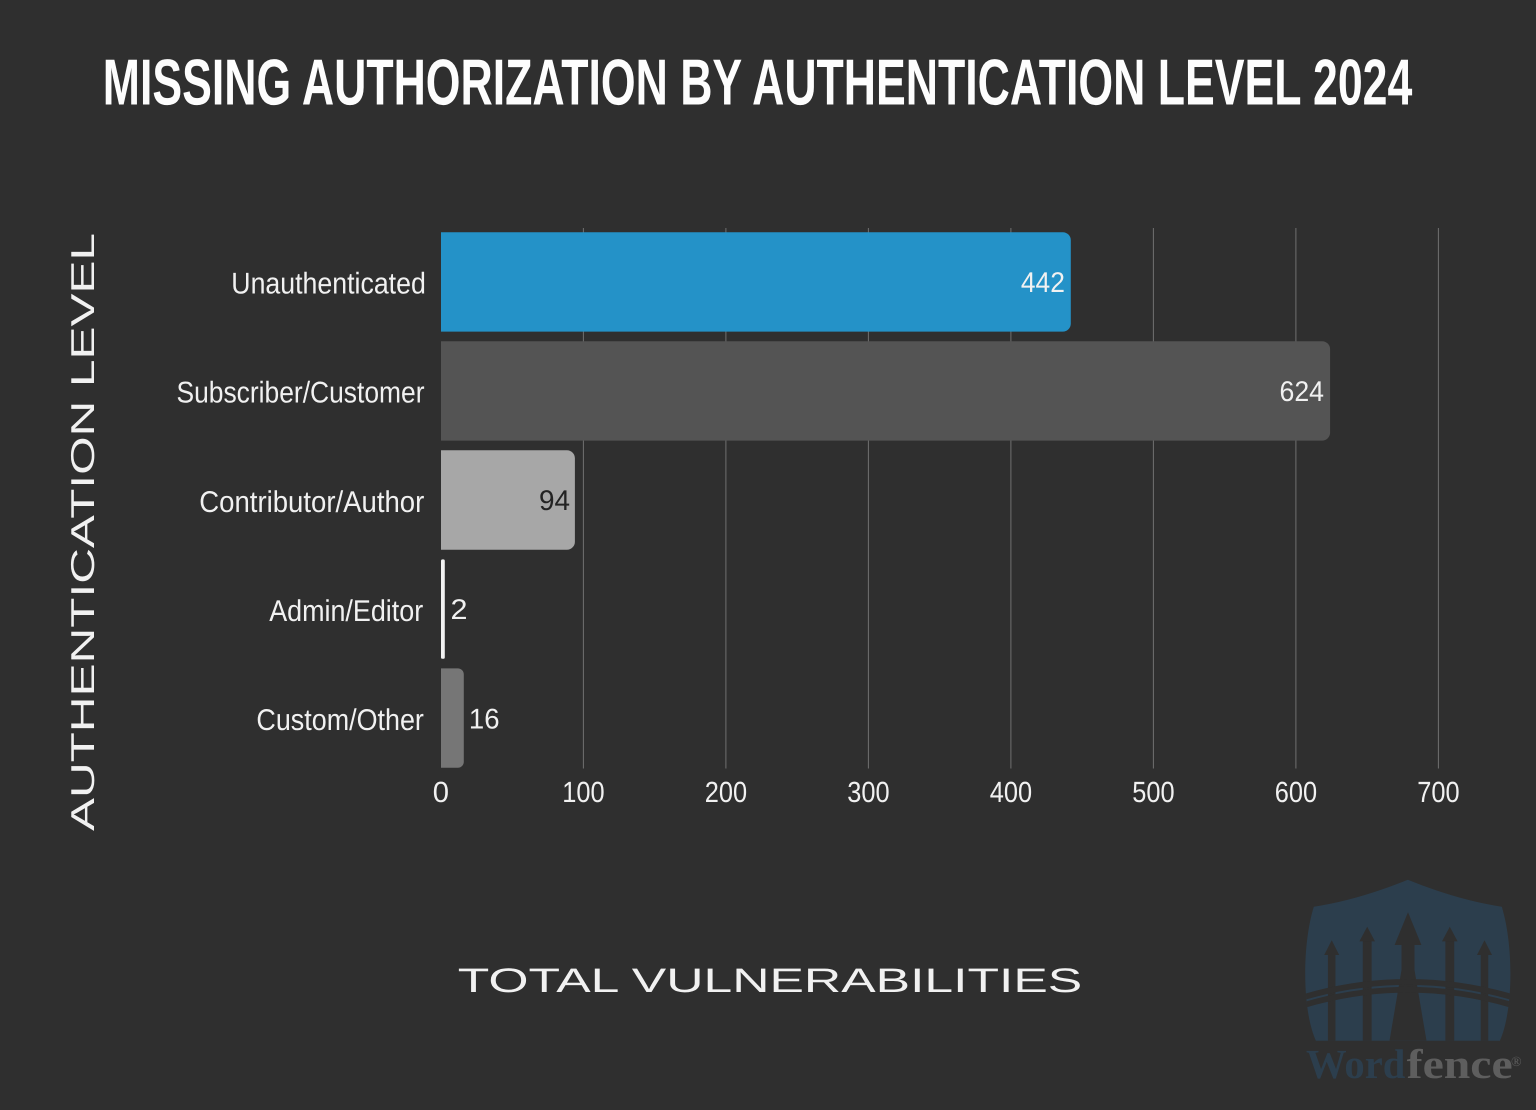  Describe the element at coordinates (1043, 283) in the screenshot. I see `svg-text: 442` at that location.